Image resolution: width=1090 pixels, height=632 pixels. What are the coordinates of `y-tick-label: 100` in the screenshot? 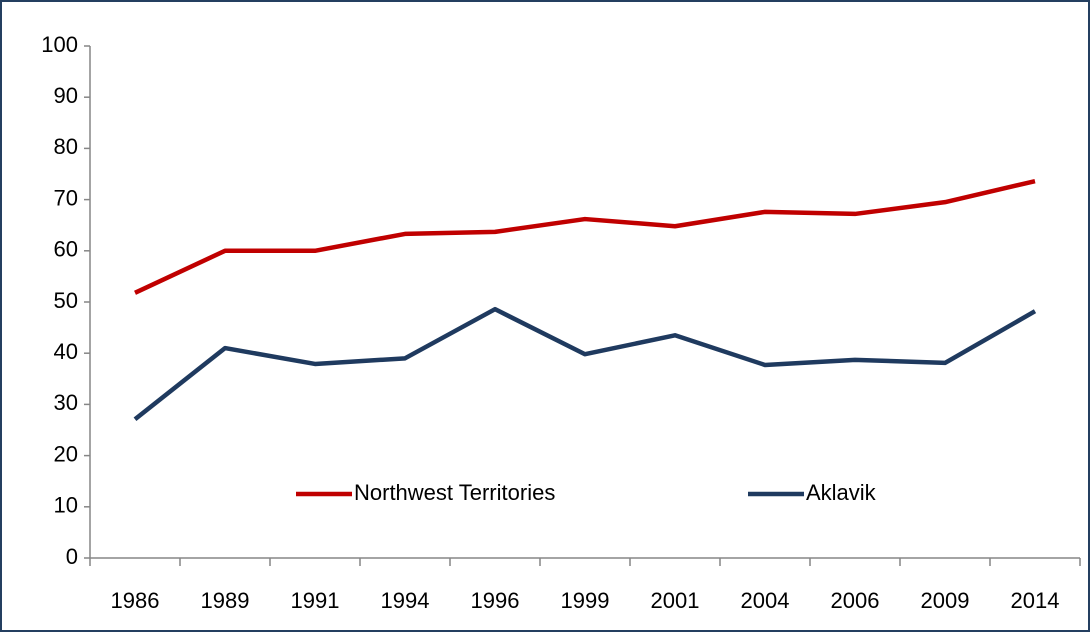 It's located at (59, 44).